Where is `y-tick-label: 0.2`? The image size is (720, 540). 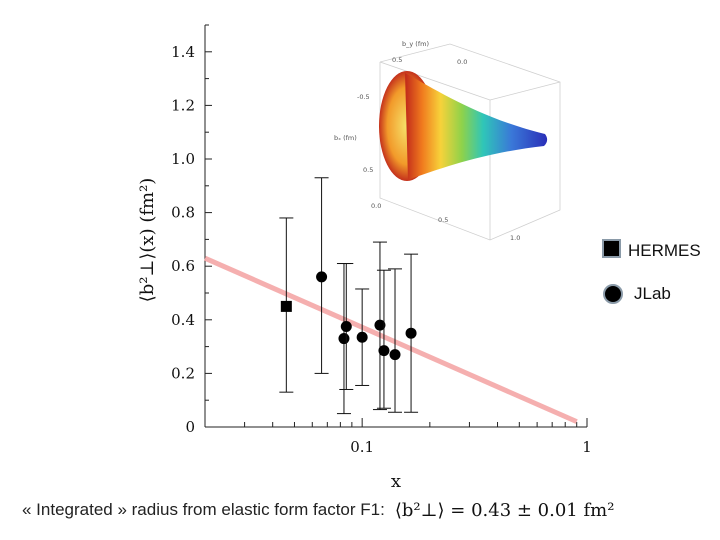
y-tick-label: 0.2 is located at coordinates (183, 373).